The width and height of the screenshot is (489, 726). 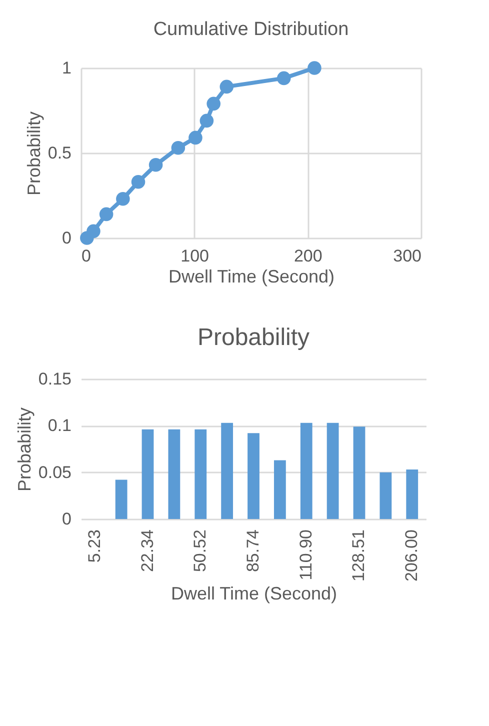 I want to click on x-tick-label: 128.51, so click(x=358, y=556).